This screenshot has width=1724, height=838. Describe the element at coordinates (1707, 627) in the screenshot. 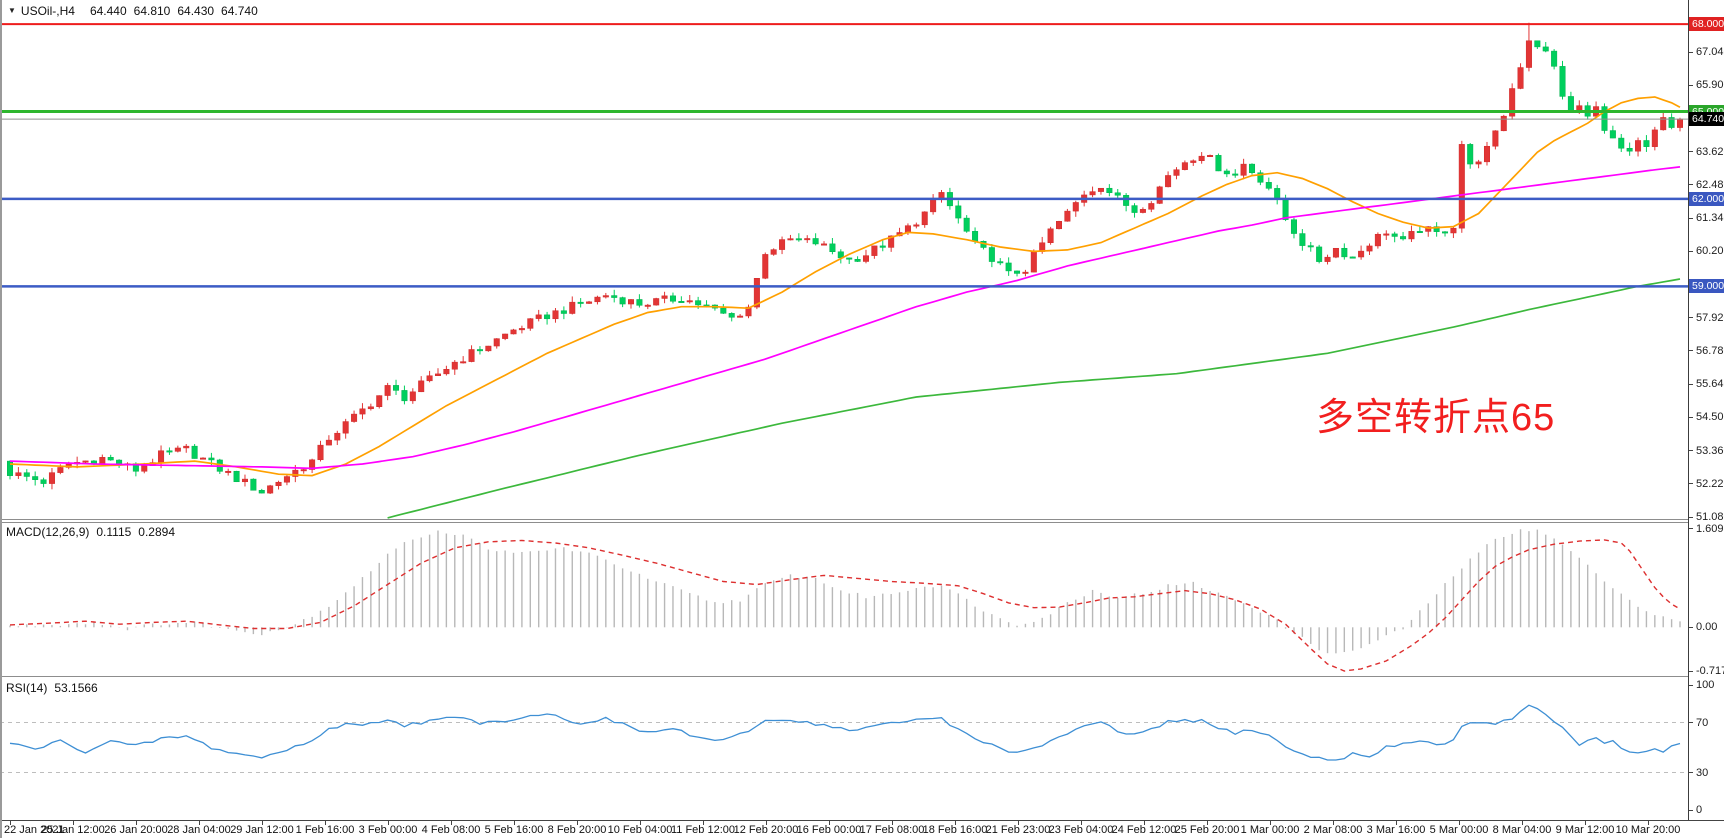

I see `macd-axis-label: 0.00` at that location.